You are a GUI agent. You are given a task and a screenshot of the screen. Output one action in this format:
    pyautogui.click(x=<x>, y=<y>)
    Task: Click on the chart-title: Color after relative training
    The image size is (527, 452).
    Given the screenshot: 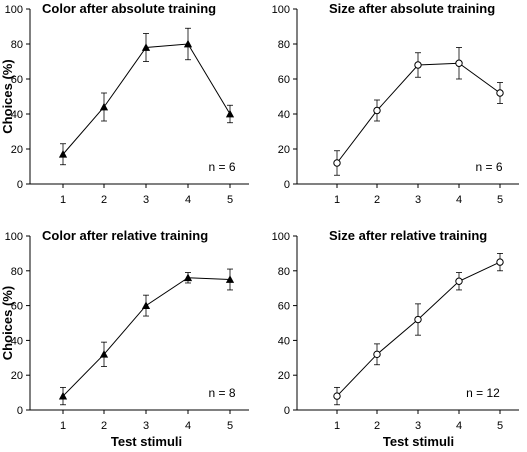 What is the action you would take?
    pyautogui.click(x=125, y=235)
    